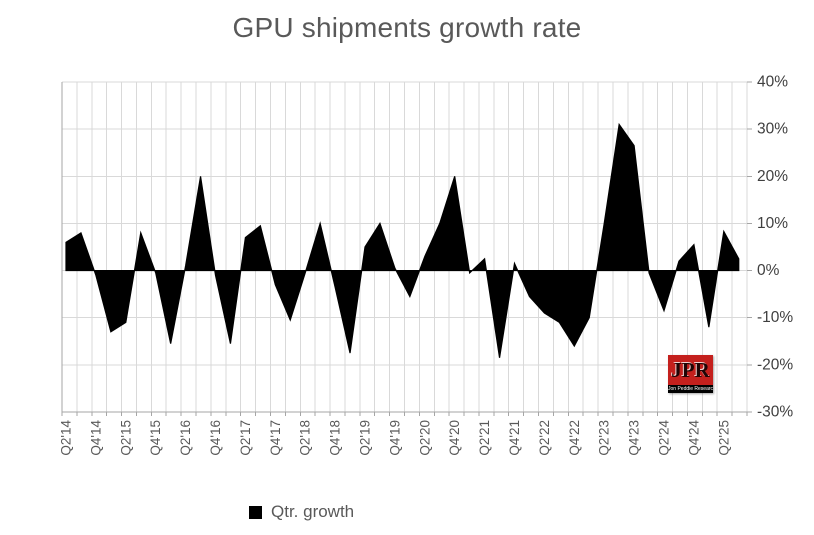 The image size is (814, 535). I want to click on y-axis-label: -30%, so click(775, 412).